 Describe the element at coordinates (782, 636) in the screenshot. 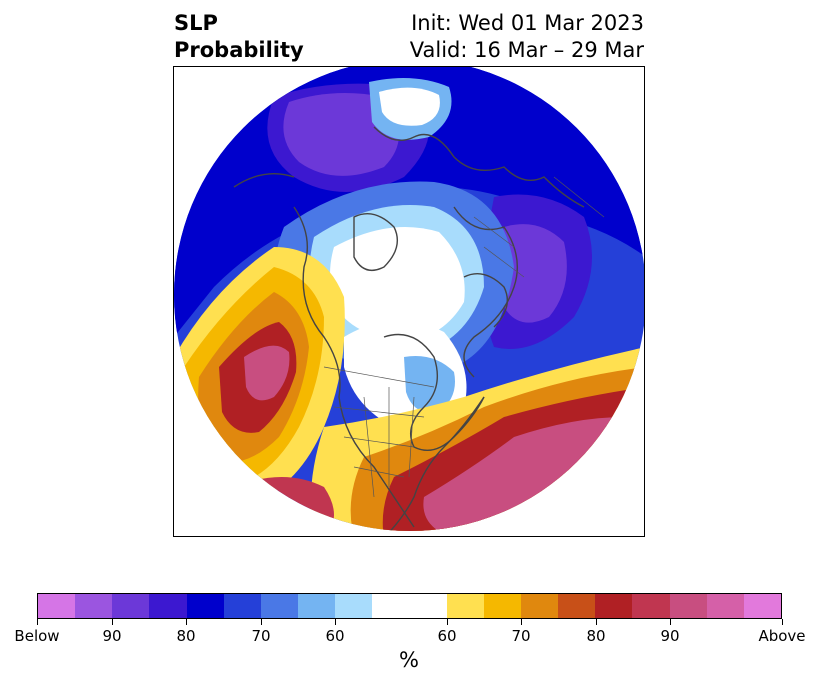

I see `colorbar-tick-label: Above` at that location.